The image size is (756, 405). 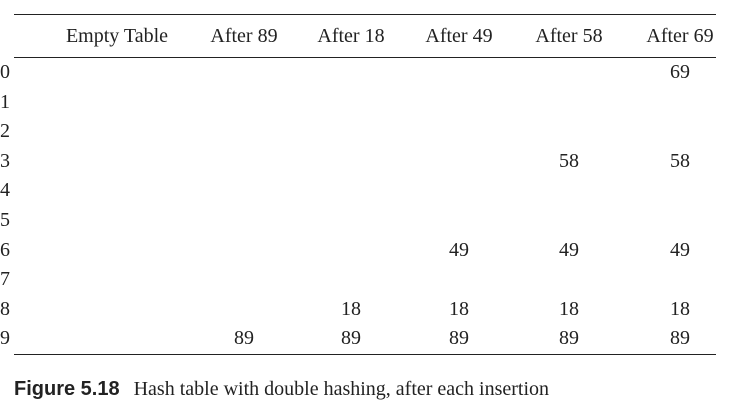 I want to click on column-header: After 58, so click(x=569, y=36).